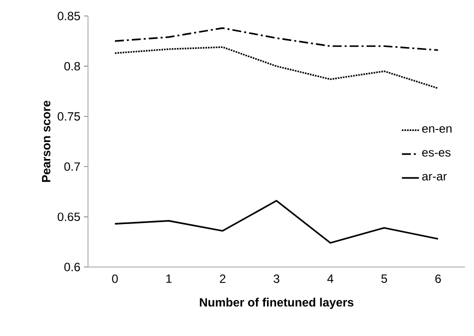  I want to click on x-tick-label: 3, so click(277, 278).